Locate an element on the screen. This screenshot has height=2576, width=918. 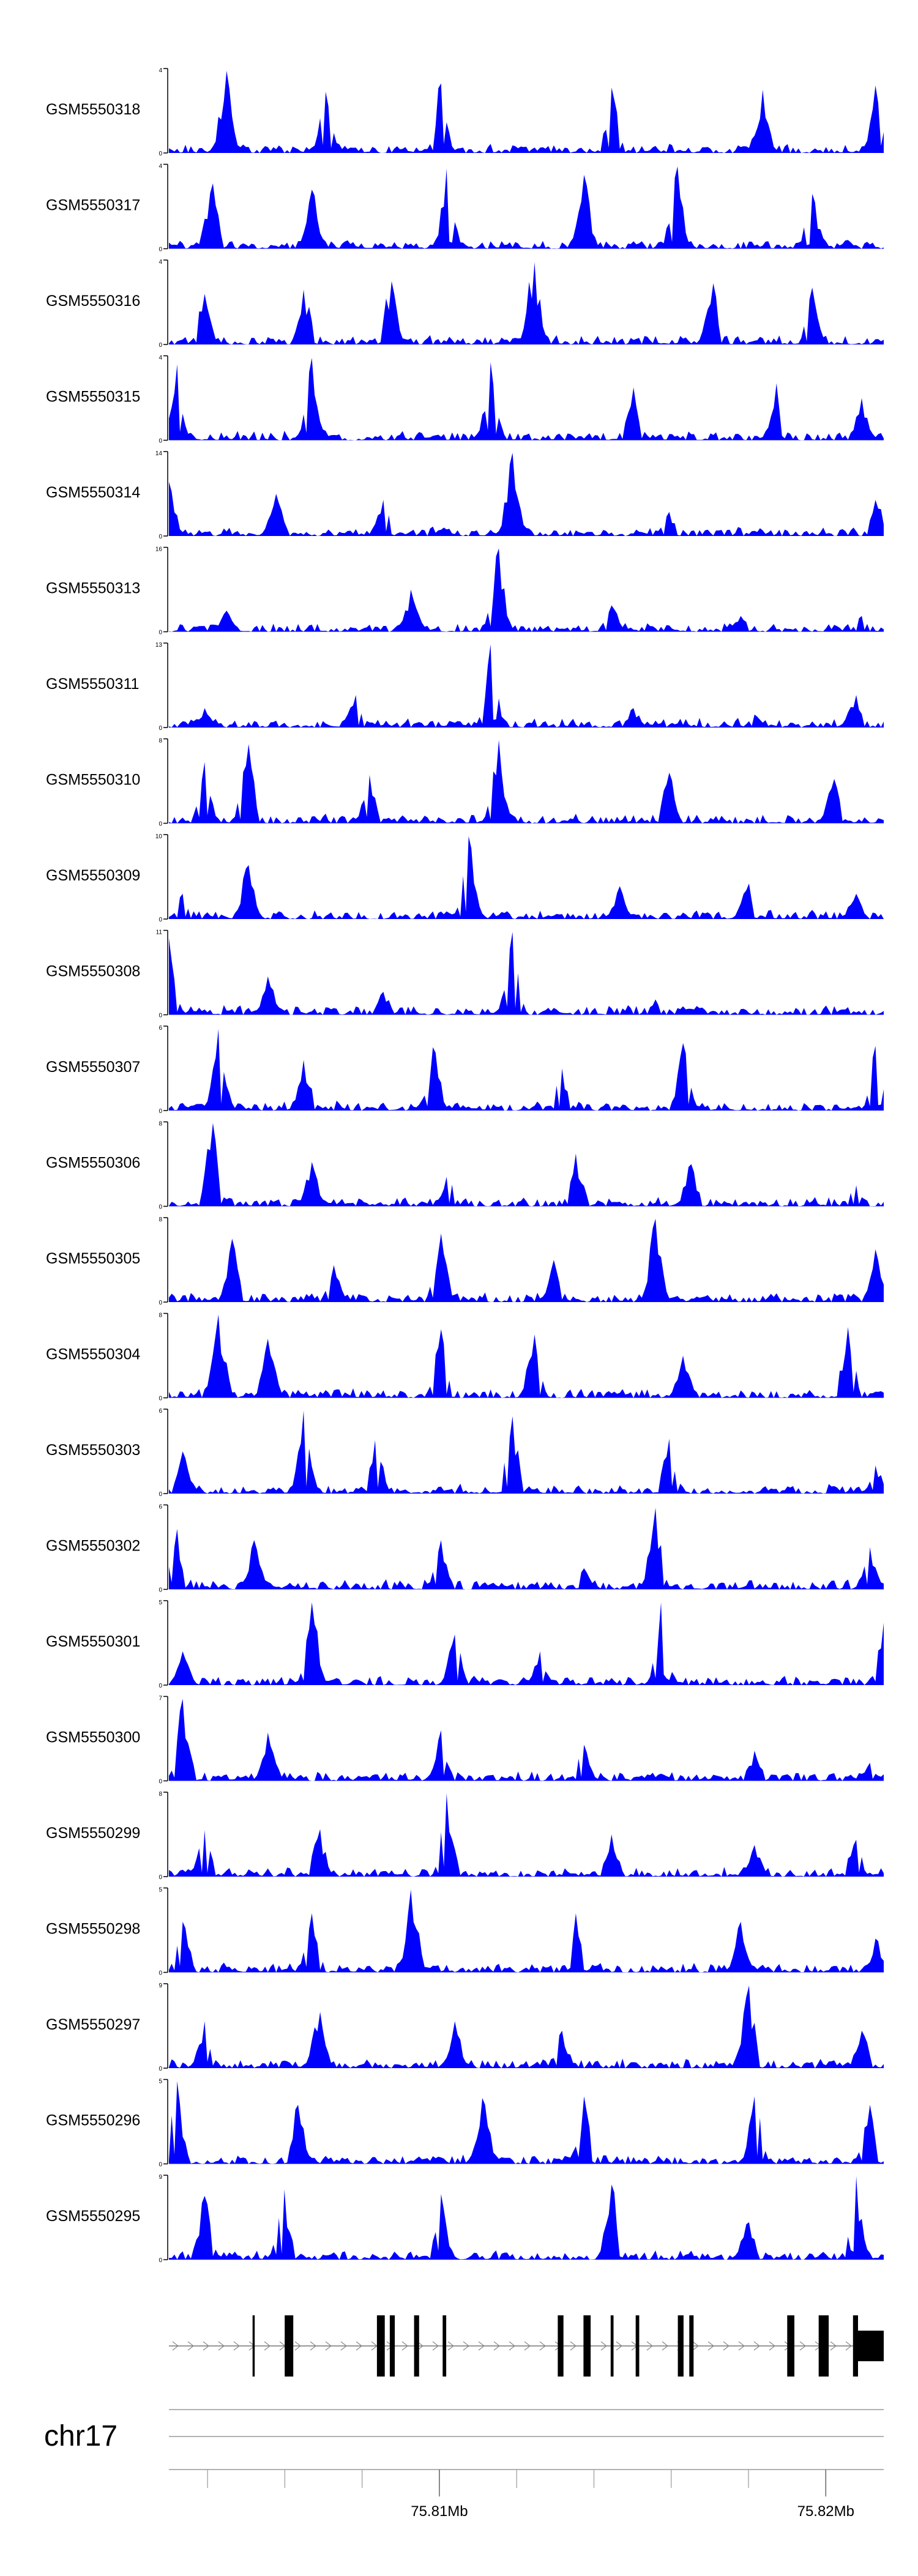
x-tick-label: 75.81Mb is located at coordinates (439, 2511).